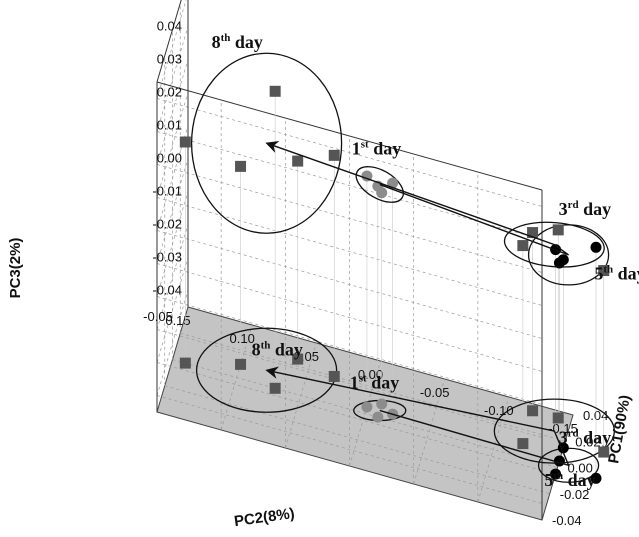 The image size is (639, 537). Describe the element at coordinates (177, 320) in the screenshot. I see `pc2-tick-label: 0.15` at that location.